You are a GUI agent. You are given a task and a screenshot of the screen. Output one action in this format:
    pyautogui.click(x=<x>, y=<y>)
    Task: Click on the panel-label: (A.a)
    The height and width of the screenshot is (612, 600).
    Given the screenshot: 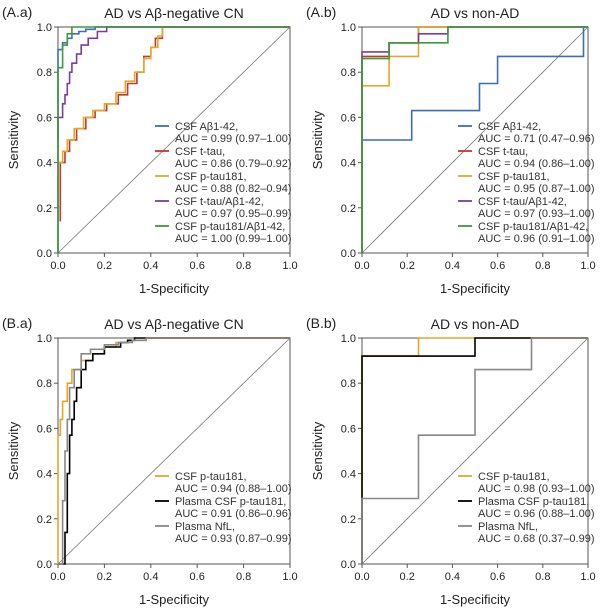 What is the action you would take?
    pyautogui.click(x=17, y=12)
    